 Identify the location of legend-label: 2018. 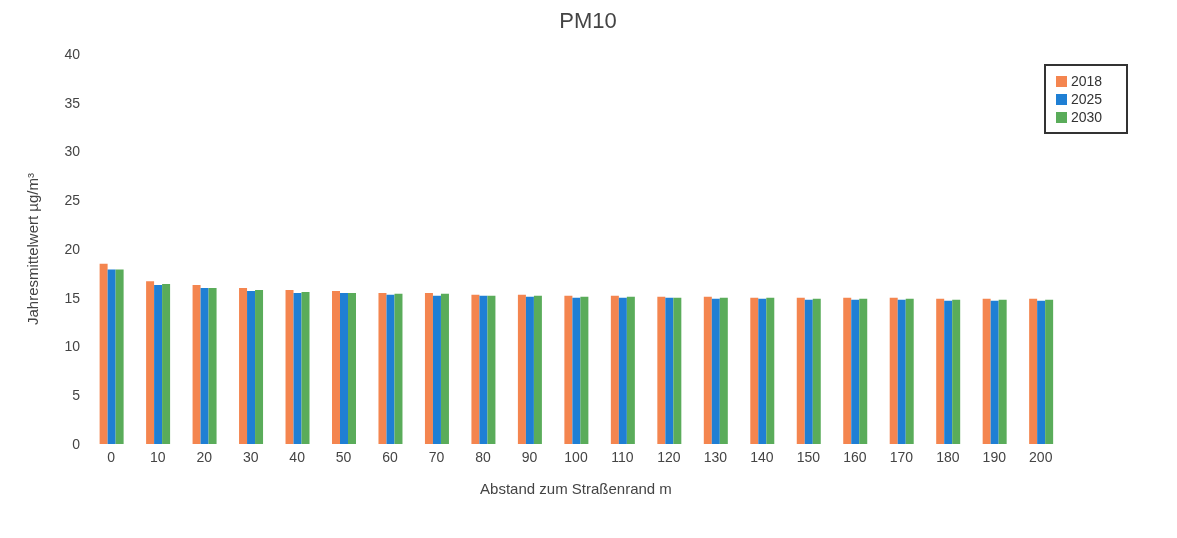
(1087, 81).